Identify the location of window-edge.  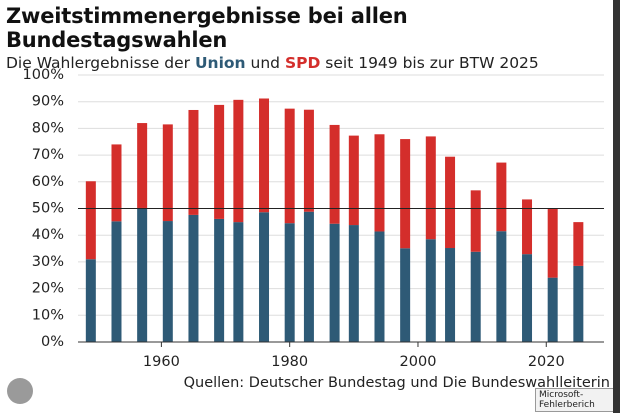
(616, 206).